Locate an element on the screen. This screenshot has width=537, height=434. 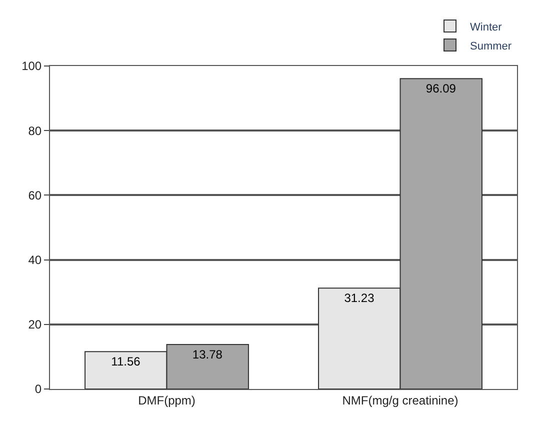
y-tick-label: 40 is located at coordinates (35, 260).